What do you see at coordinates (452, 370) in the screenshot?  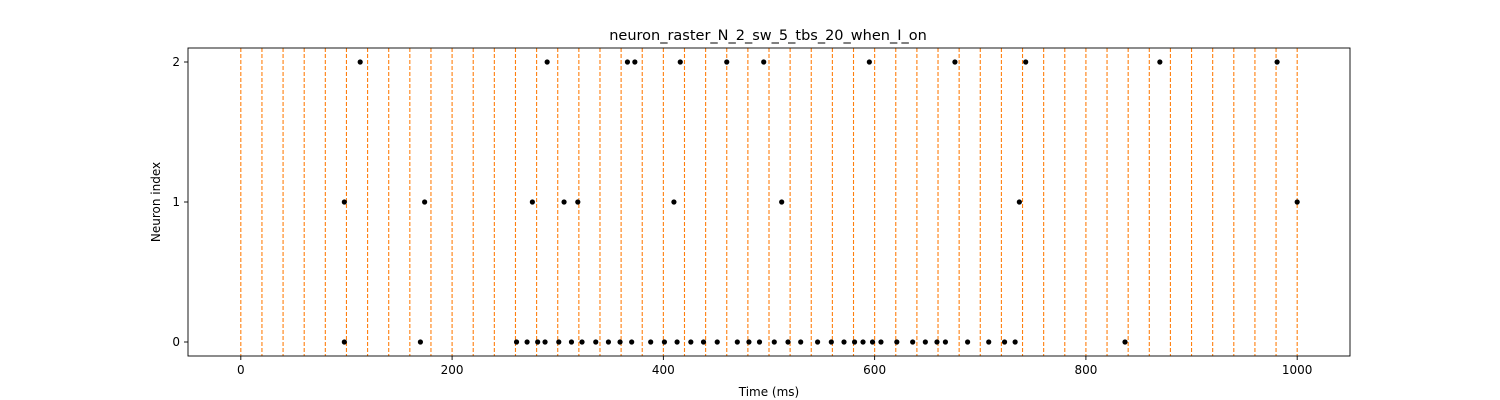 I see `x-tick-label: 200` at bounding box center [452, 370].